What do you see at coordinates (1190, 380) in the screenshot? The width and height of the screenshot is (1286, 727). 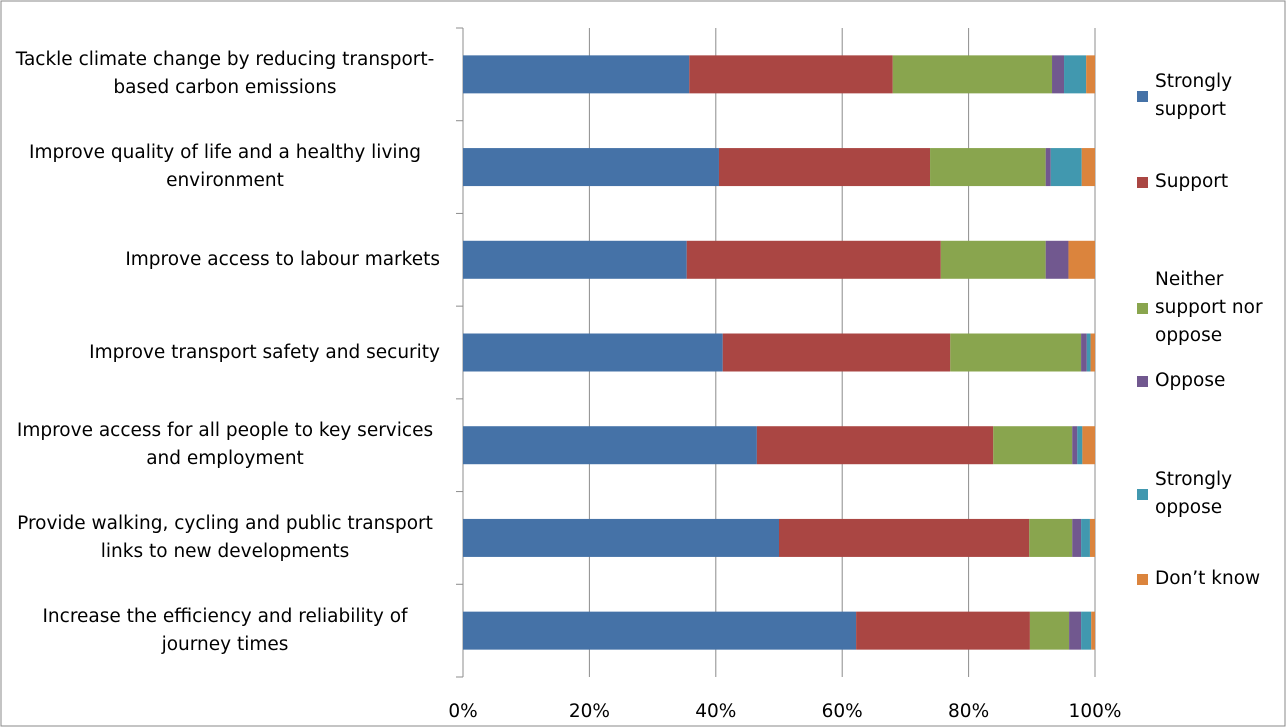 I see `legend-label: Oppose` at bounding box center [1190, 380].